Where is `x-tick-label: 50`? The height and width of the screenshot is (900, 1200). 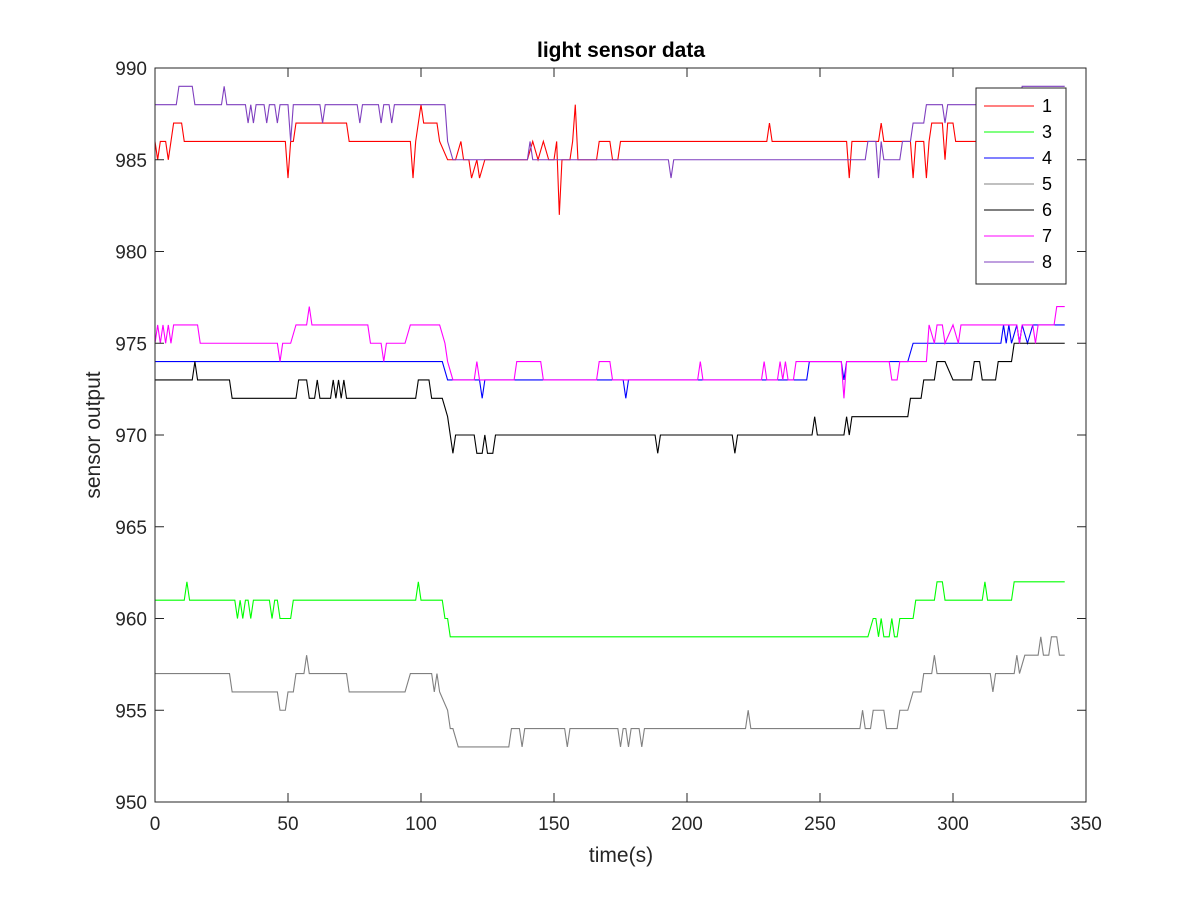 x-tick-label: 50 is located at coordinates (287, 824).